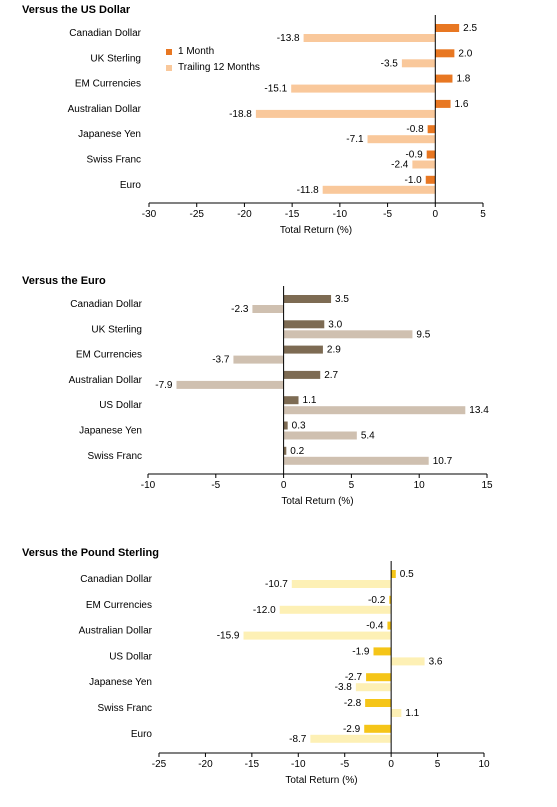 Image resolution: width=557 pixels, height=807 pixels. What do you see at coordinates (196, 51) in the screenshot?
I see `legend-label: 1 Month` at bounding box center [196, 51].